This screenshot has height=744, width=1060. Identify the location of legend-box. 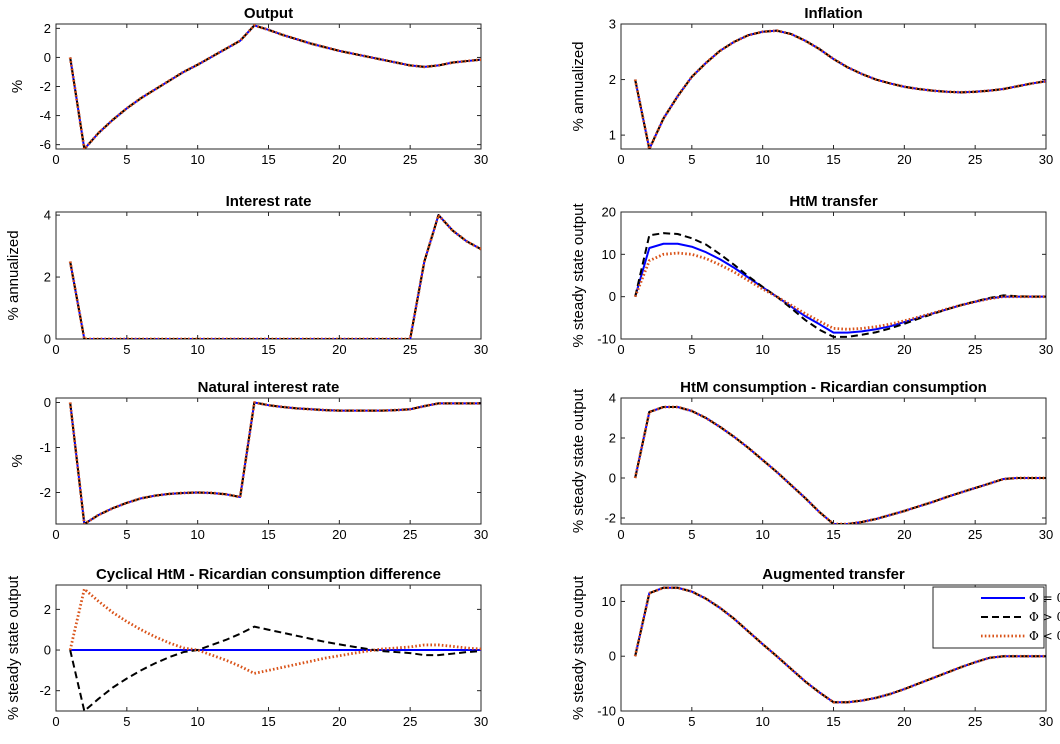
(988, 617).